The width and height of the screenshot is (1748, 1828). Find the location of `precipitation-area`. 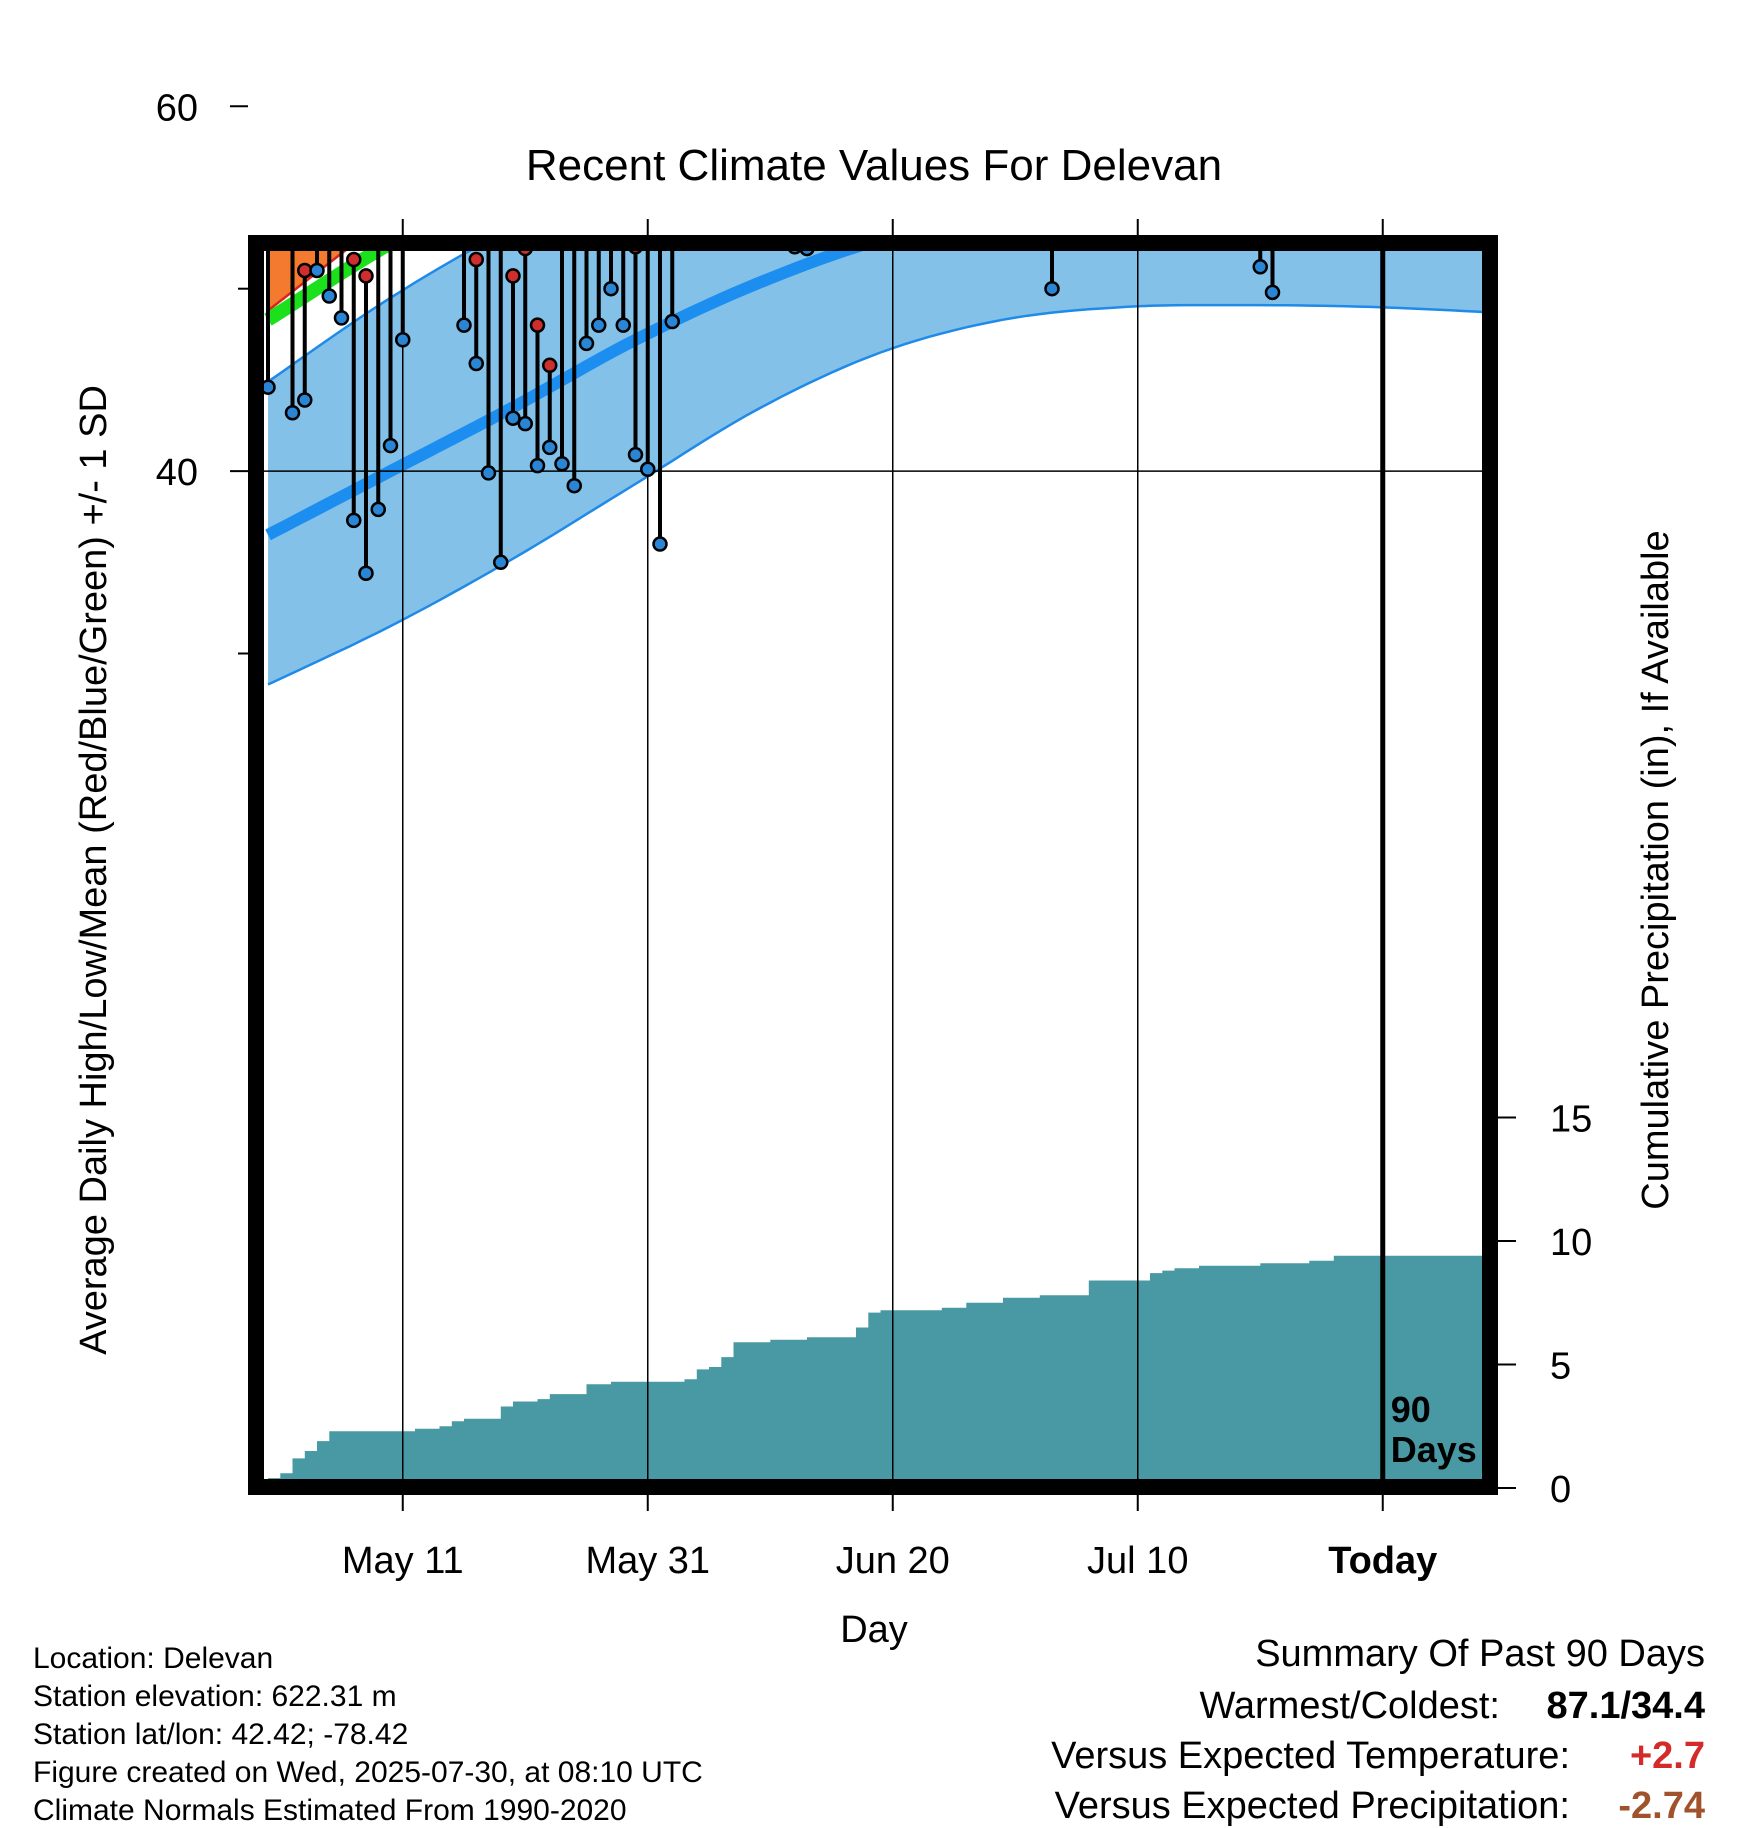

precipitation-area is located at coordinates (879, 1371).